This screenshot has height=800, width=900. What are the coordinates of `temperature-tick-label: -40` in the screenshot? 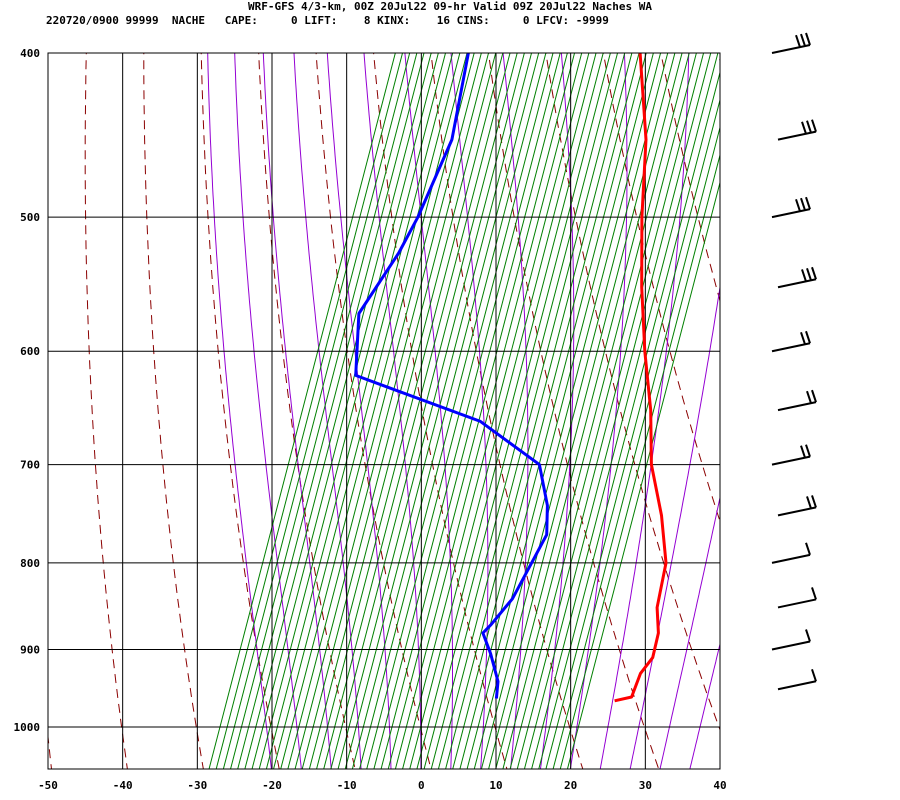 It's located at (123, 785).